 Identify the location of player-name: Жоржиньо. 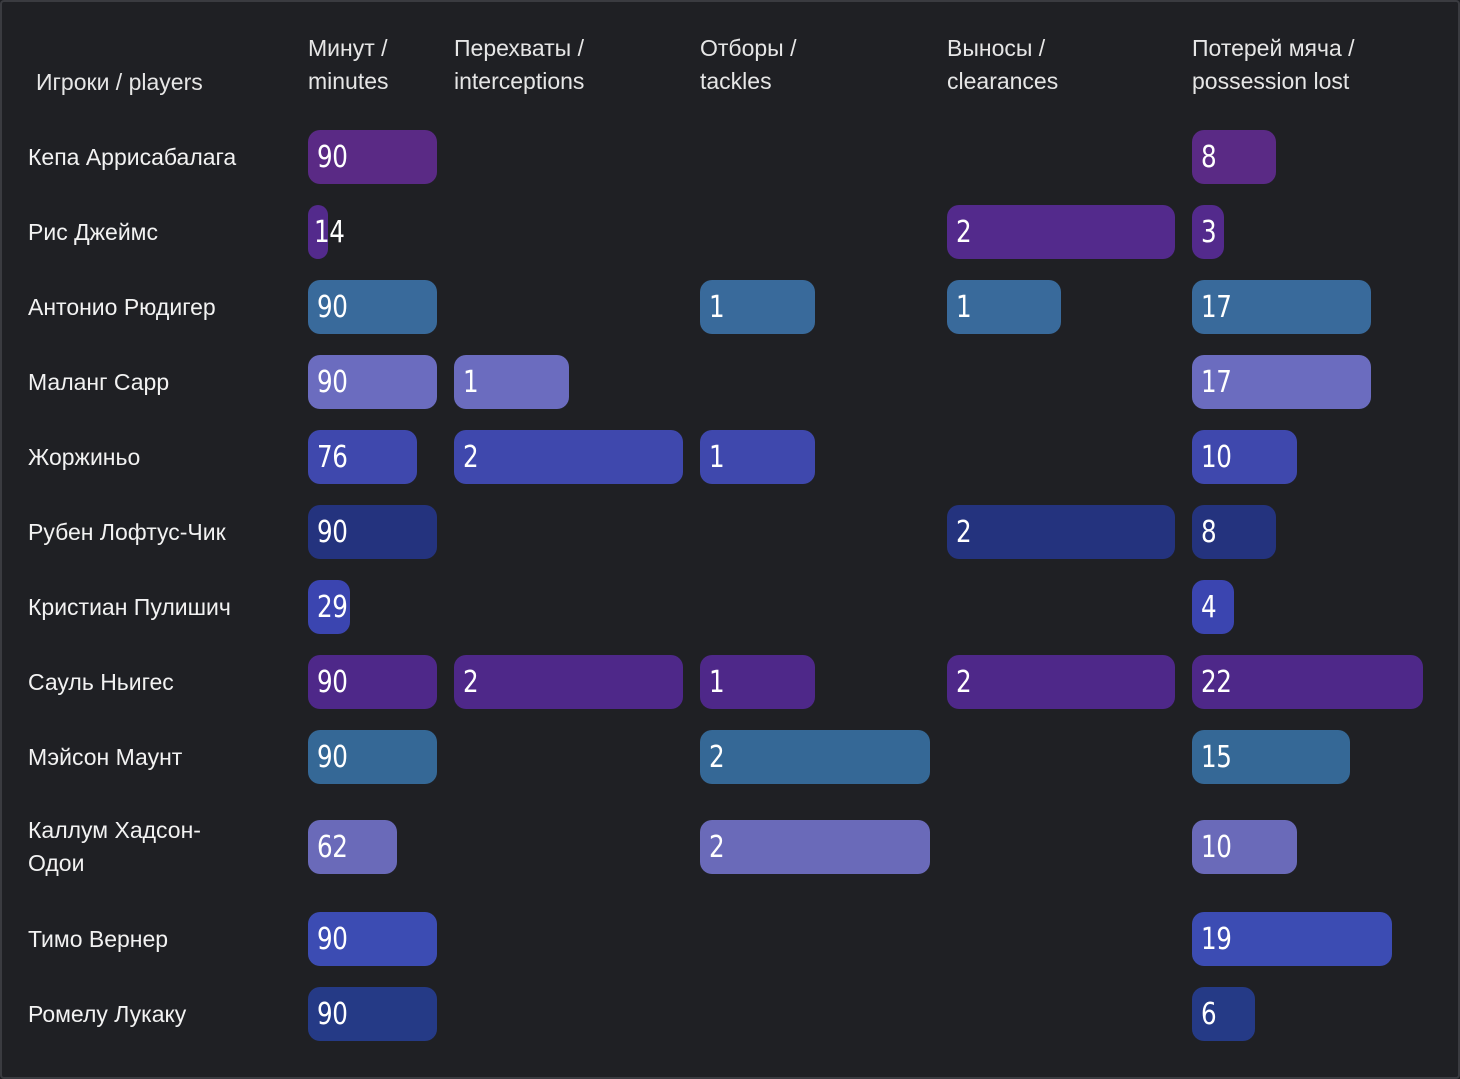
(84, 456).